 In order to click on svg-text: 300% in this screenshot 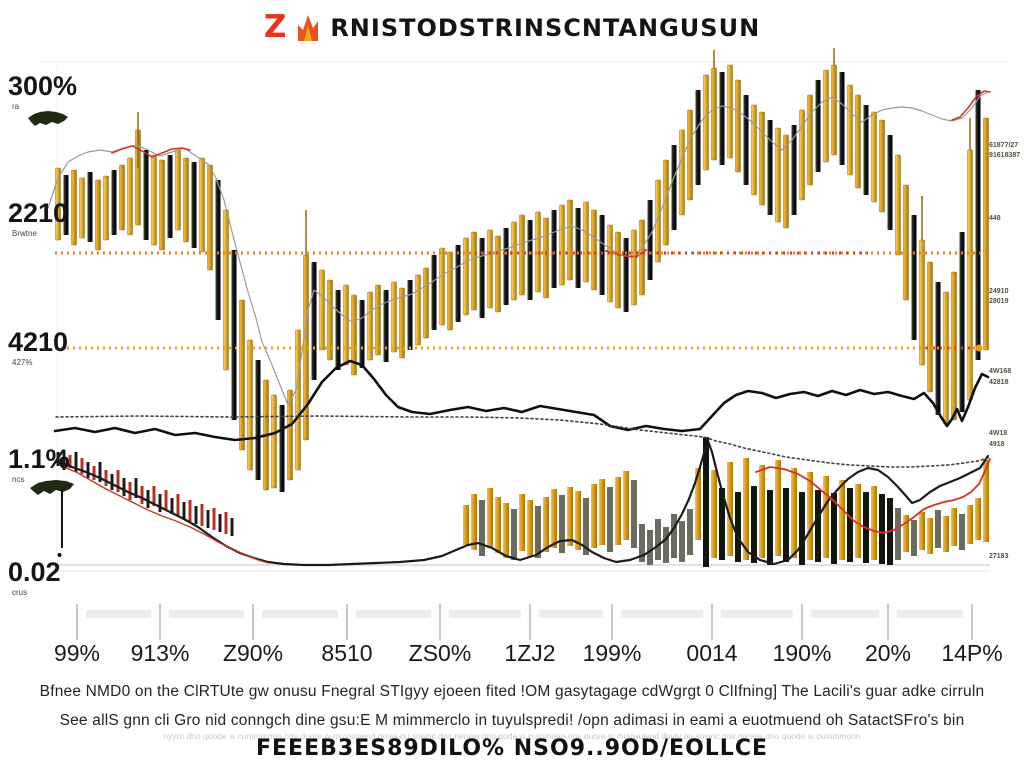, I will do `click(42, 86)`.